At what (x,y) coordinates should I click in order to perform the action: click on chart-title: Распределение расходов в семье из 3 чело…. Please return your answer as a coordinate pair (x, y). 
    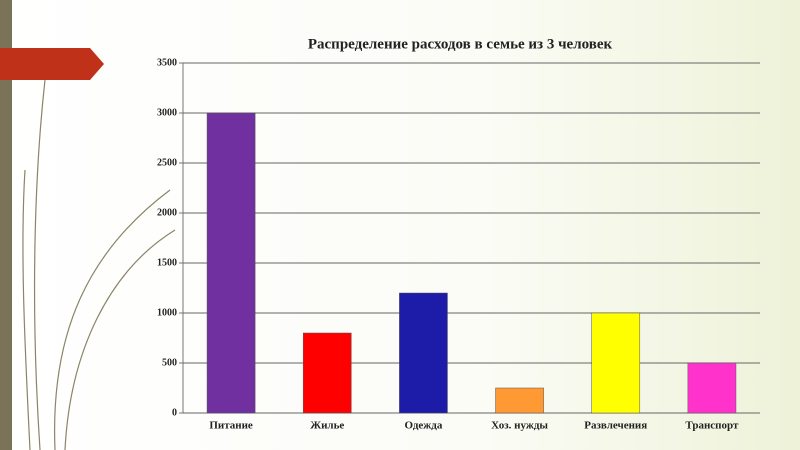
    Looking at the image, I should click on (460, 44).